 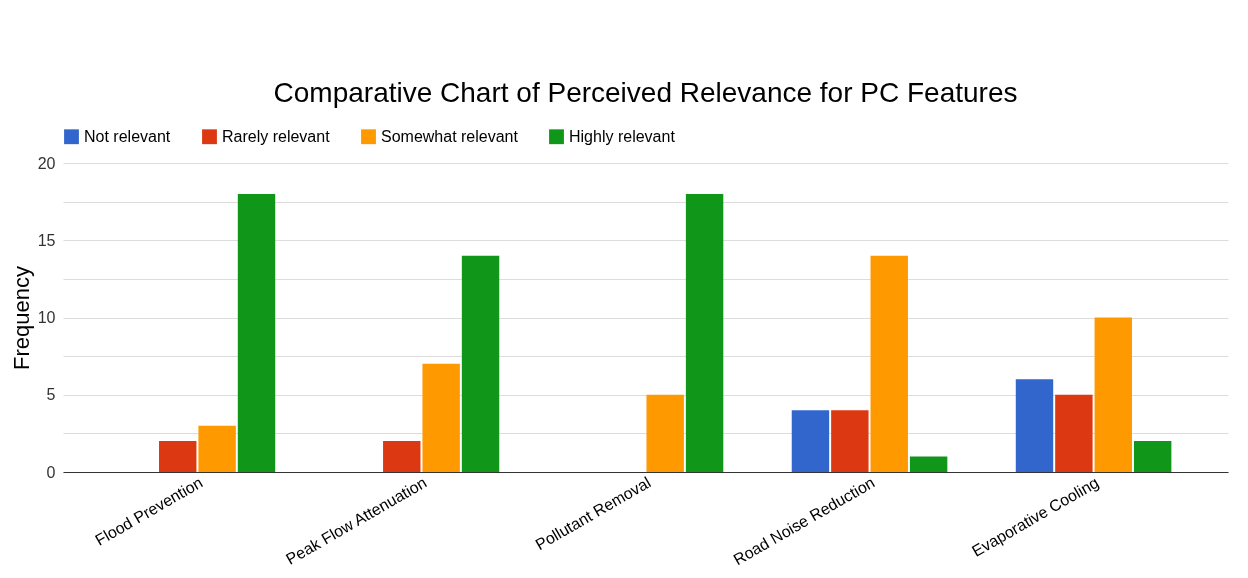 I want to click on y-tick-label: 15, so click(x=46, y=240).